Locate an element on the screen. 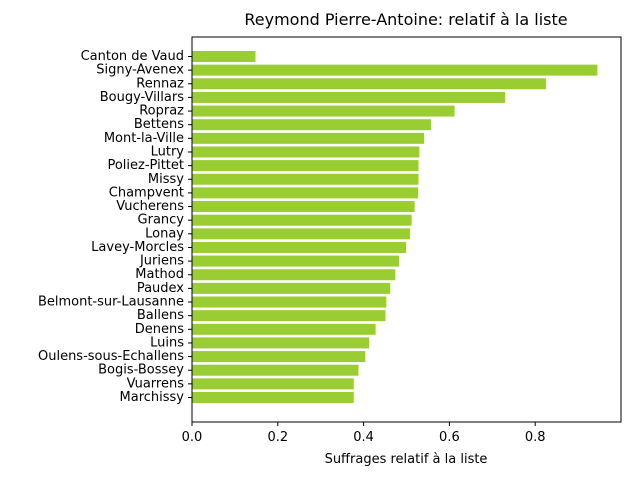 This screenshot has width=640, height=480. y-tick-label: Marchissy is located at coordinates (152, 397).